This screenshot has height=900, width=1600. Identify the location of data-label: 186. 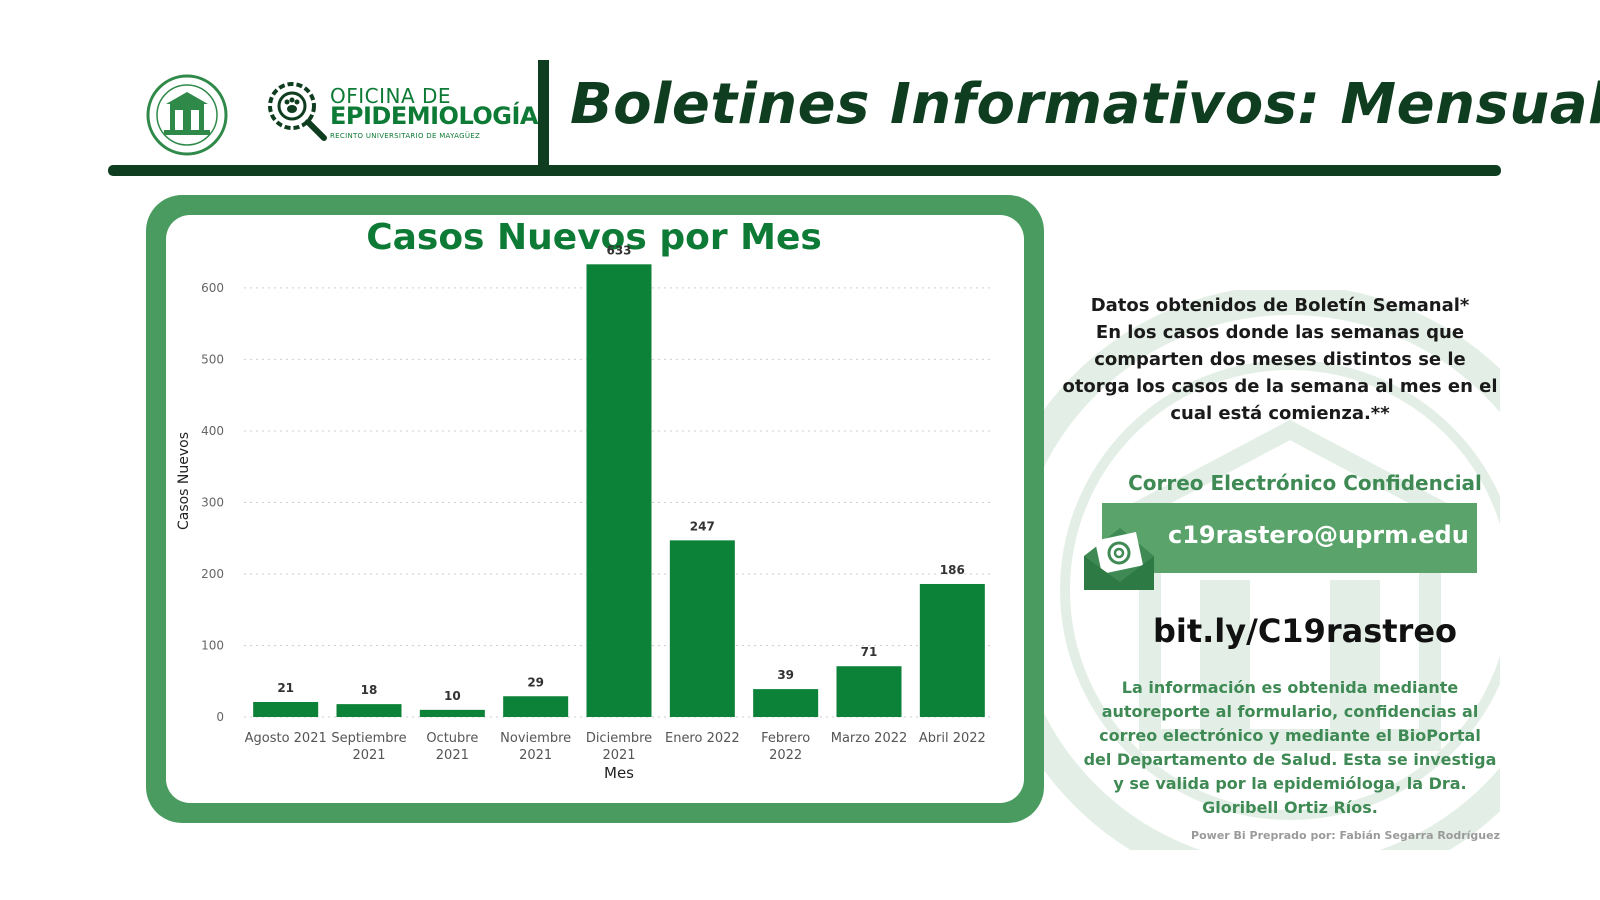
(952, 570).